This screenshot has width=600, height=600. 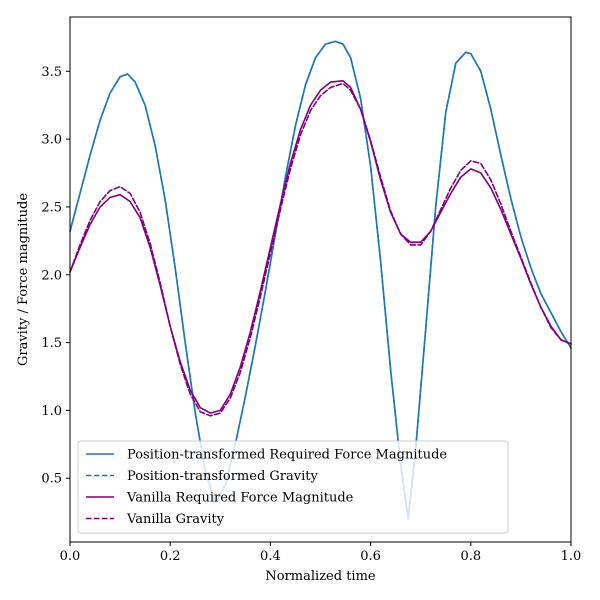 I want to click on y-tick-label: 2.5, so click(x=51, y=207).